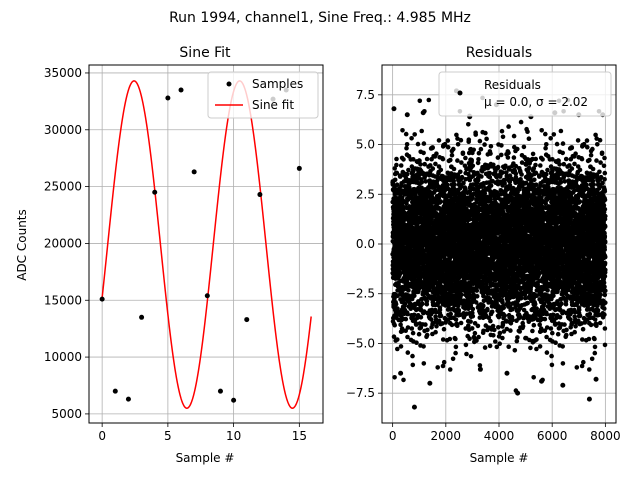 Image resolution: width=640 pixels, height=480 pixels. What do you see at coordinates (22, 245) in the screenshot?
I see `sine-fit-ylabel: ADC Counts` at bounding box center [22, 245].